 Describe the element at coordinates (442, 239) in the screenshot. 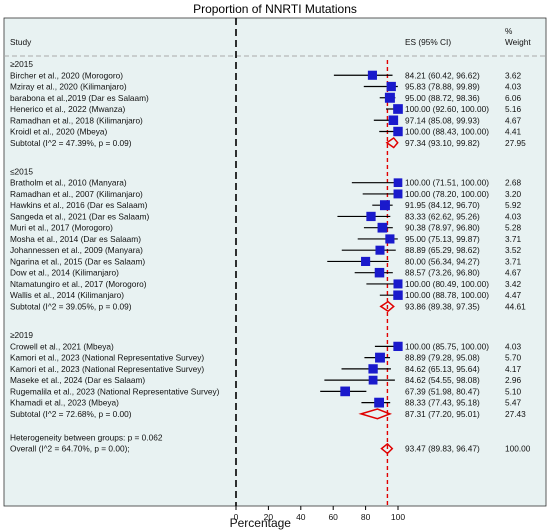

I see `study-es: 95.00 (75.13, 99.87)` at that location.